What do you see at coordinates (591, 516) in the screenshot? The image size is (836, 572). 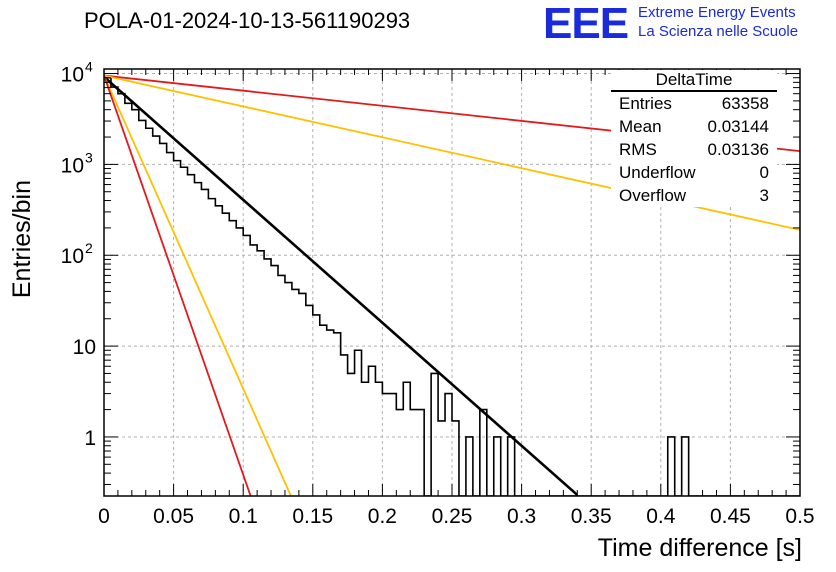 I see `x-tick-label: 0.35` at bounding box center [591, 516].